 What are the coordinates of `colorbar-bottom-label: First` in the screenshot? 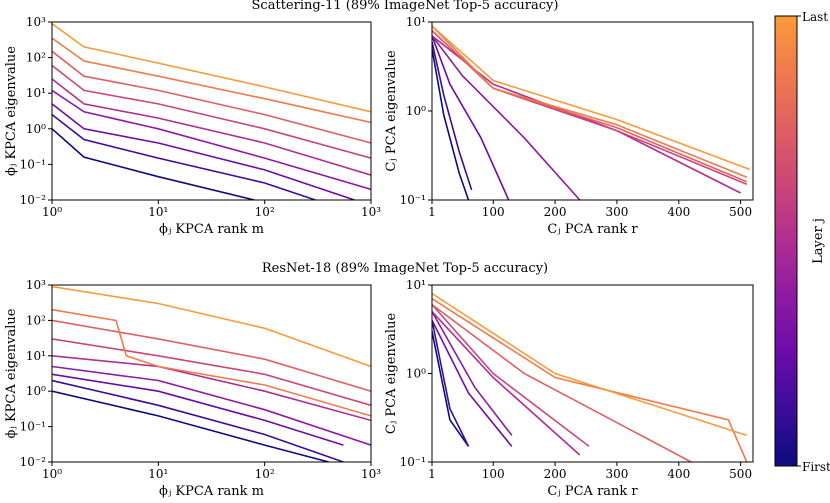 It's located at (816, 467).